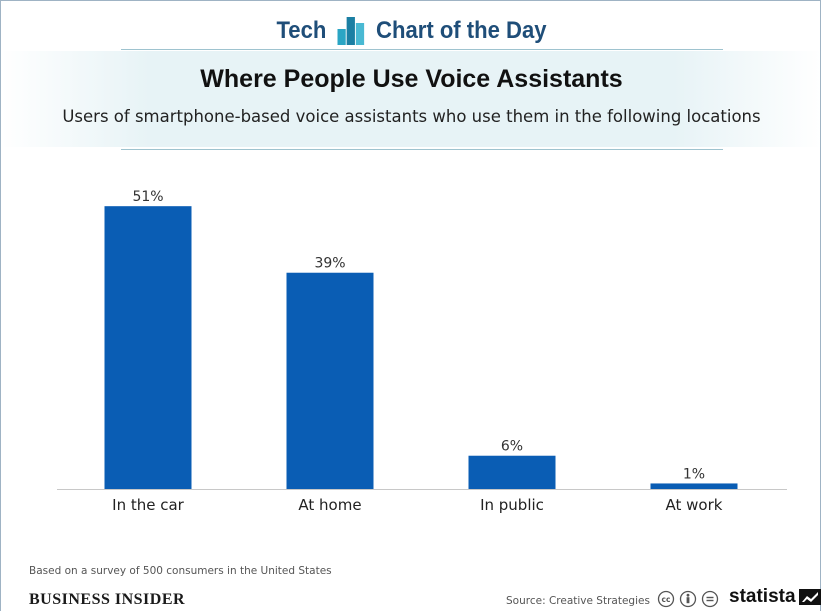 The image size is (821, 611). I want to click on category-tick-label: In public, so click(512, 505).